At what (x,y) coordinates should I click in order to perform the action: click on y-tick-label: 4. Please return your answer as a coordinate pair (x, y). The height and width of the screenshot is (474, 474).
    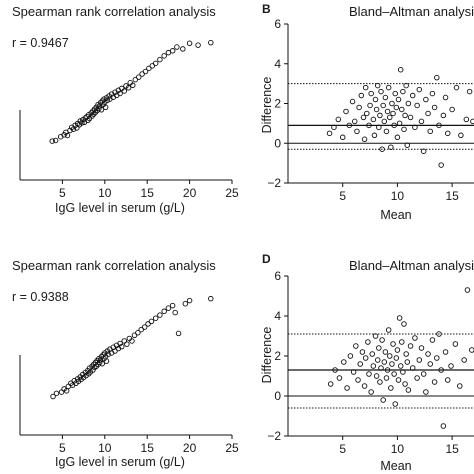
    Looking at the image, I should click on (277, 316).